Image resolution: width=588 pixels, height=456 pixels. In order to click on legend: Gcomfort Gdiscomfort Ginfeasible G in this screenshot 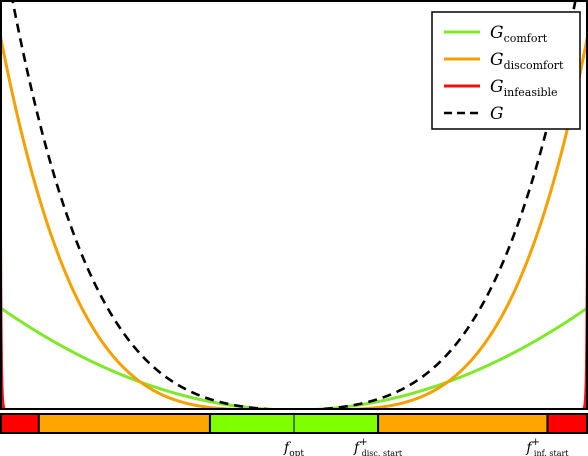, I will do `click(506, 70)`.